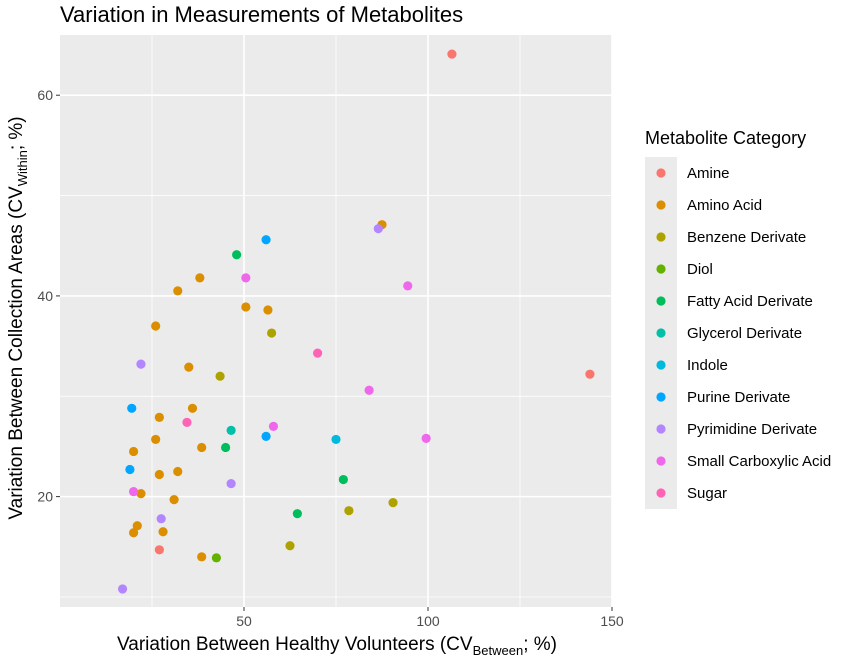 This screenshot has width=848, height=657. What do you see at coordinates (724, 205) in the screenshot?
I see `legend-label: Amino Acid` at bounding box center [724, 205].